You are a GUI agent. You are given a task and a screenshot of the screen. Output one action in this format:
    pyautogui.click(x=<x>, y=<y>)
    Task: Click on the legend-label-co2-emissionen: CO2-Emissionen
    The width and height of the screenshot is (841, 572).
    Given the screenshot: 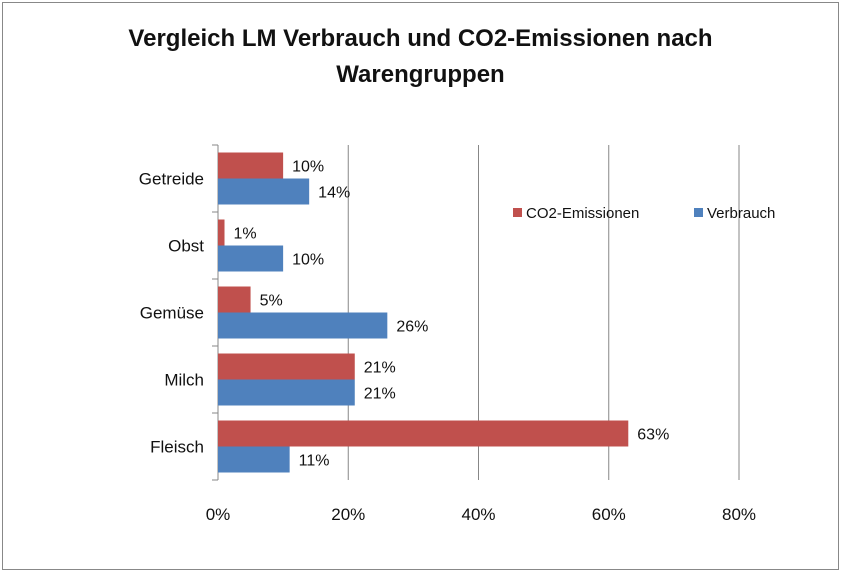 What is the action you would take?
    pyautogui.click(x=582, y=213)
    